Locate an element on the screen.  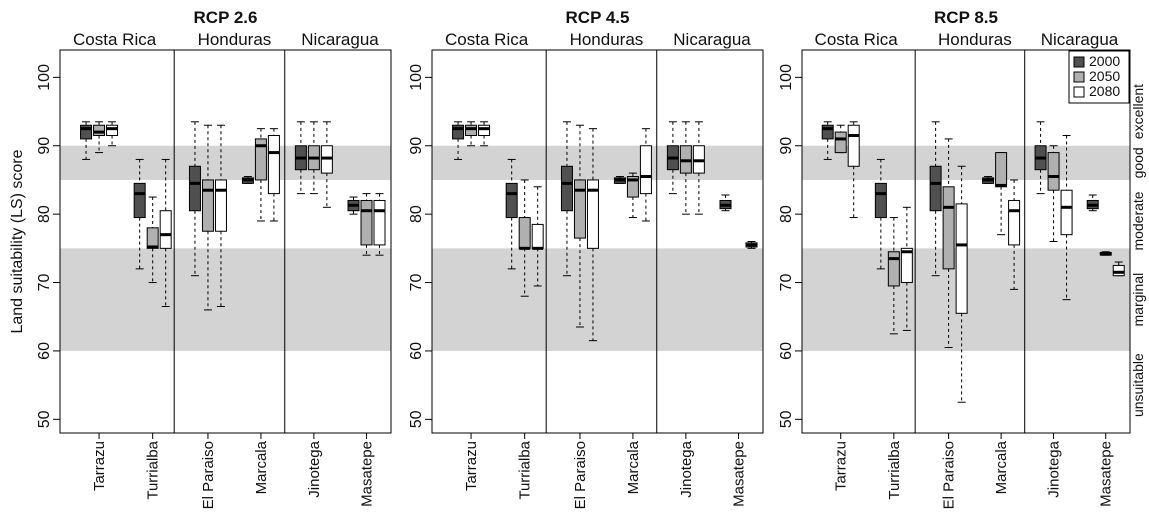
suitability-class-label: good is located at coordinates (1138, 162).